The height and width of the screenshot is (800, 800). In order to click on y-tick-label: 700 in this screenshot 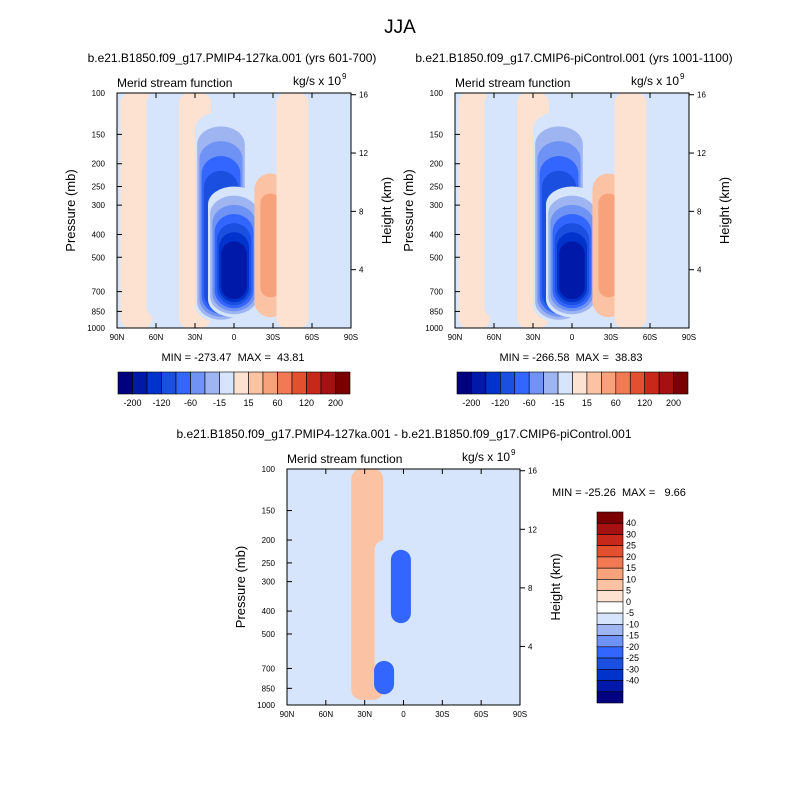, I will do `click(437, 292)`.